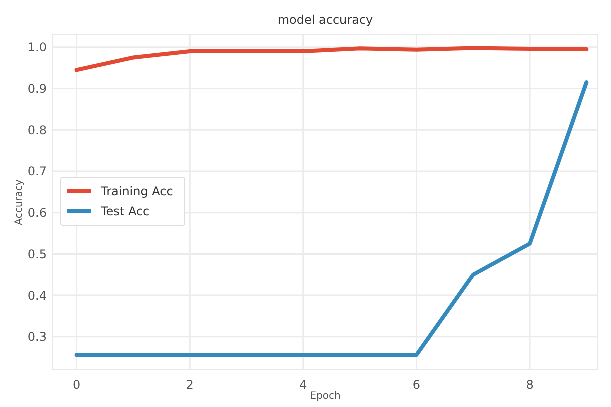 Image resolution: width=611 pixels, height=407 pixels. Describe the element at coordinates (137, 191) in the screenshot. I see `legend-label: Training Acc` at that location.